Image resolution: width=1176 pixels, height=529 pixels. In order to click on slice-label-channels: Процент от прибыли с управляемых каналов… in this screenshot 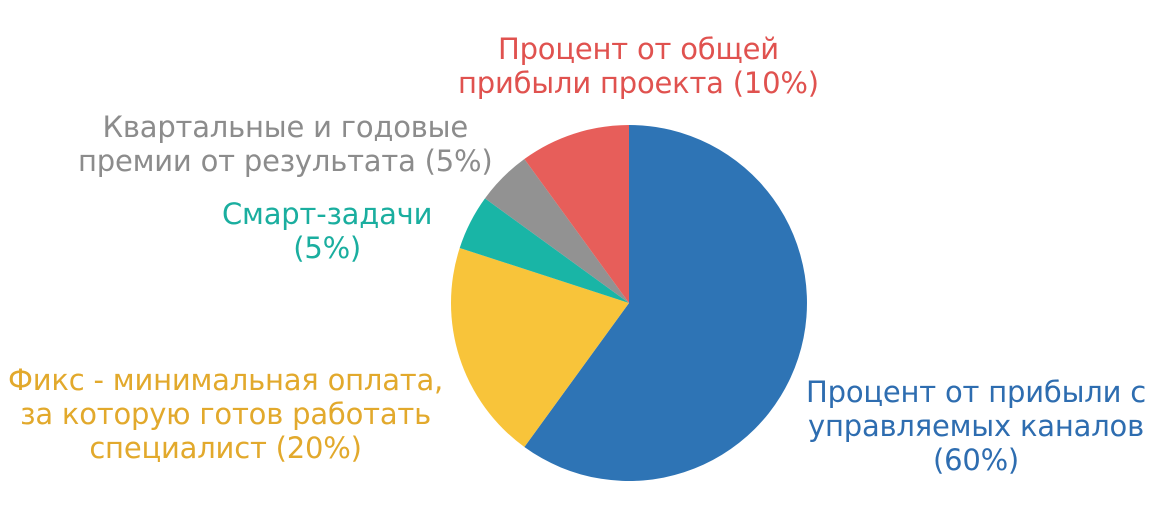, I will do `click(976, 426)`.